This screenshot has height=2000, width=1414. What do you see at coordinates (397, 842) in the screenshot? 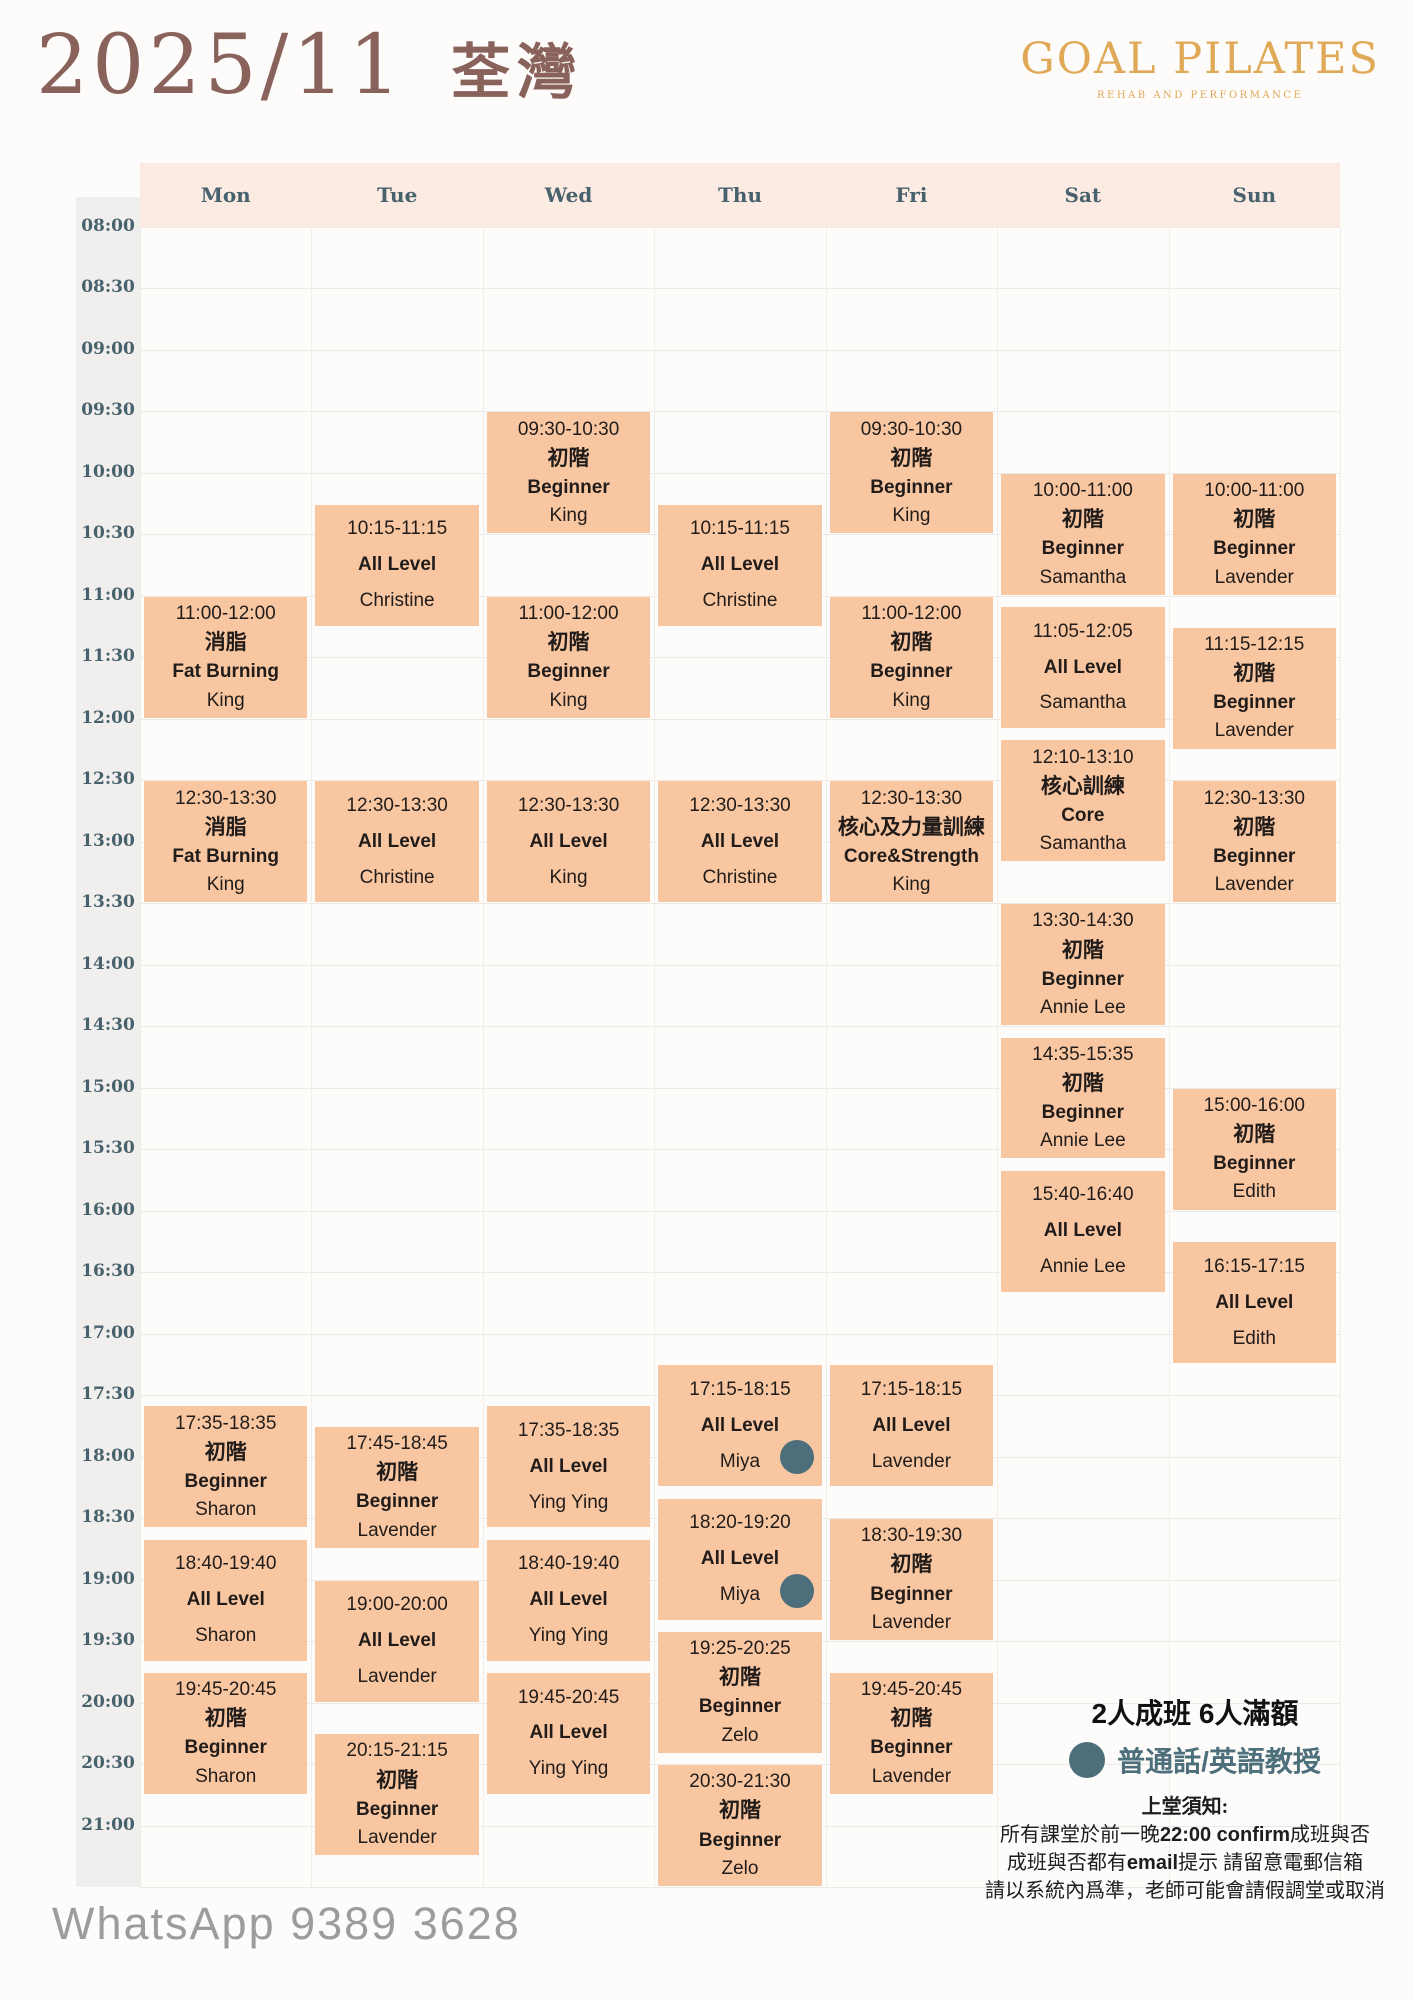
I see `class-block: 12:30-13:30 All Level Christine` at bounding box center [397, 842].